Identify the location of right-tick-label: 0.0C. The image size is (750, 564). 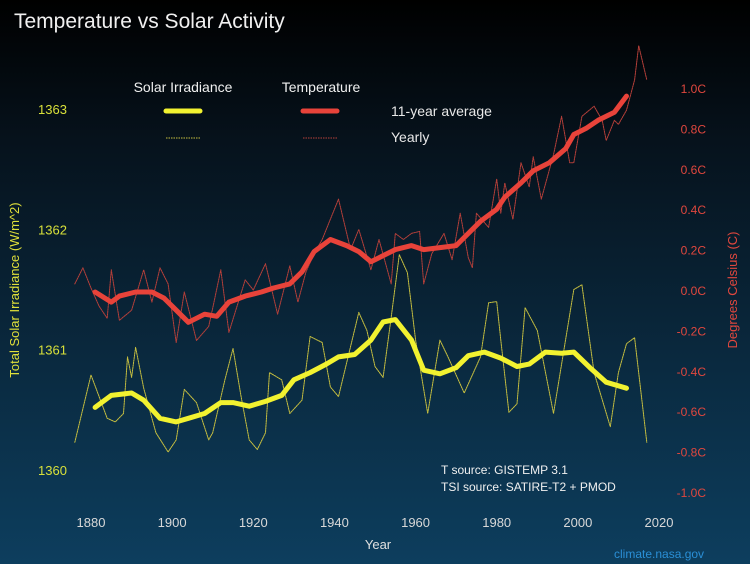
(694, 291).